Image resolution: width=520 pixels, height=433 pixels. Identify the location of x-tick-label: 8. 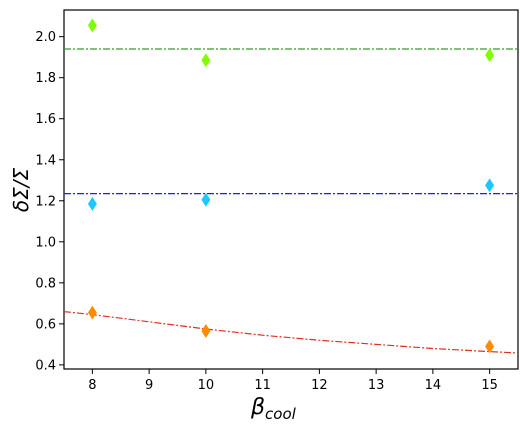
(92, 385).